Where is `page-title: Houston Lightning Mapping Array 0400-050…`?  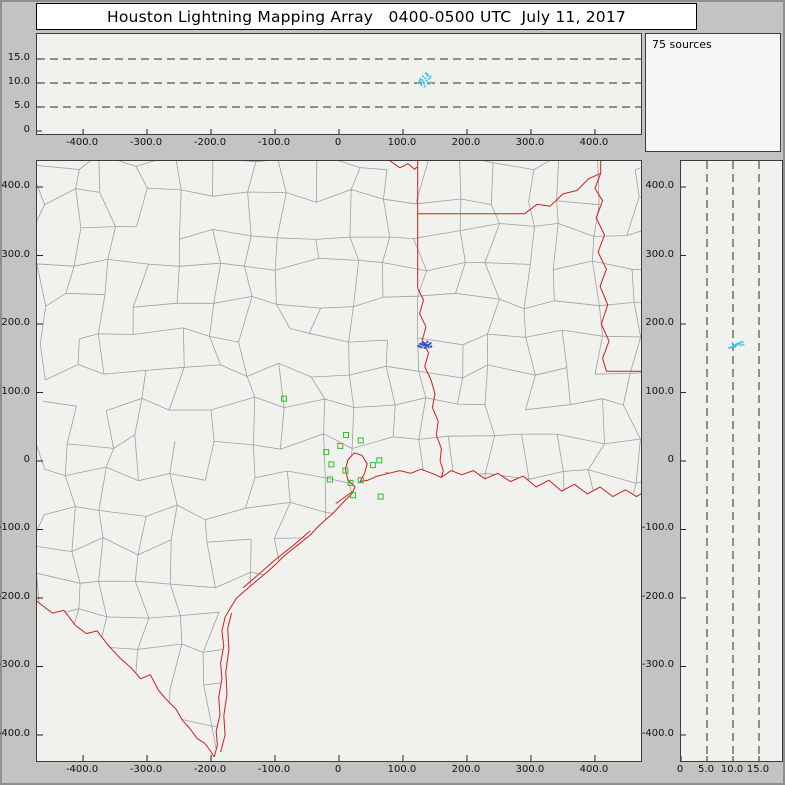
page-title: Houston Lightning Mapping Array 0400-050… is located at coordinates (366, 16).